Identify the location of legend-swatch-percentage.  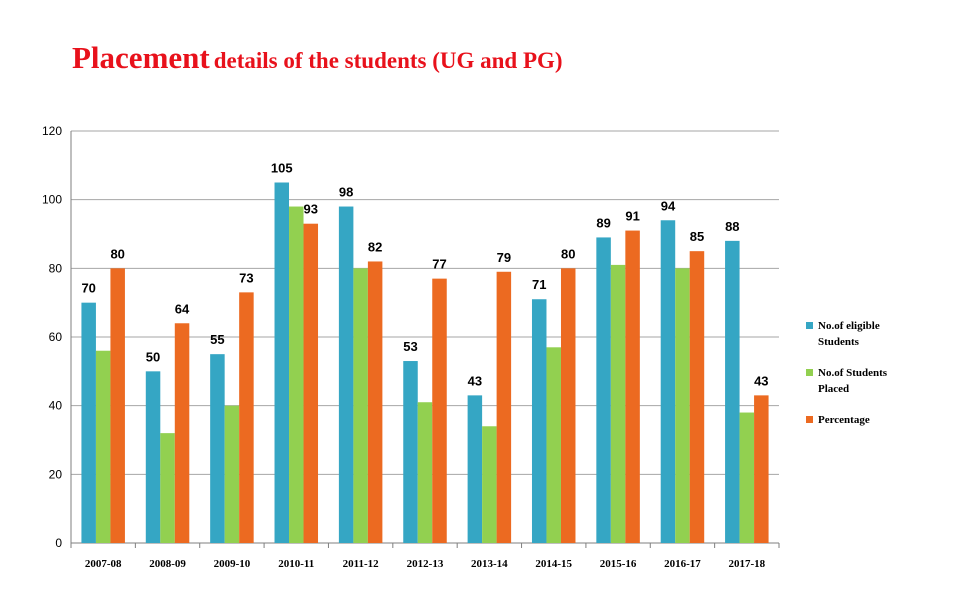
(809, 419).